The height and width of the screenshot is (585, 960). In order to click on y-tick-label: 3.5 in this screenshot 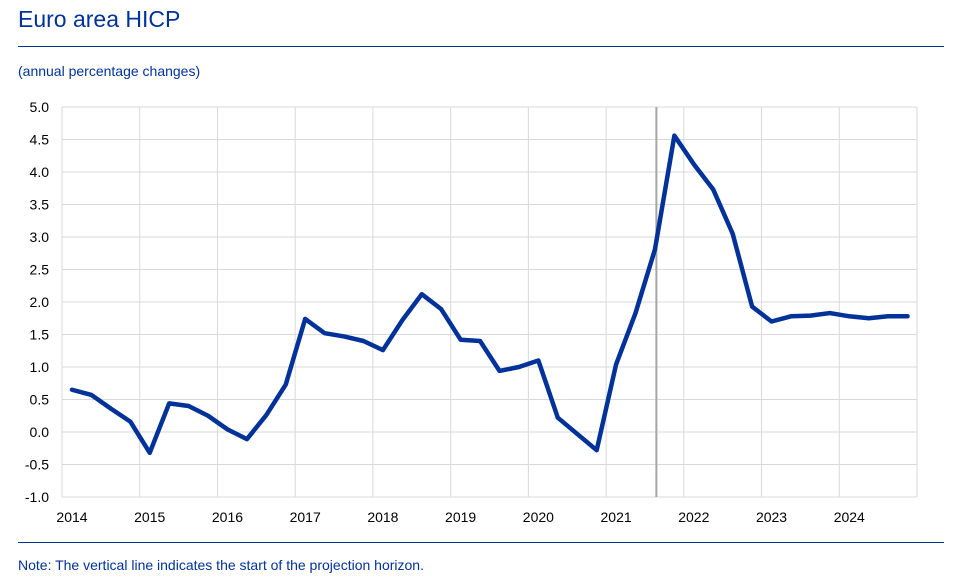, I will do `click(40, 205)`.